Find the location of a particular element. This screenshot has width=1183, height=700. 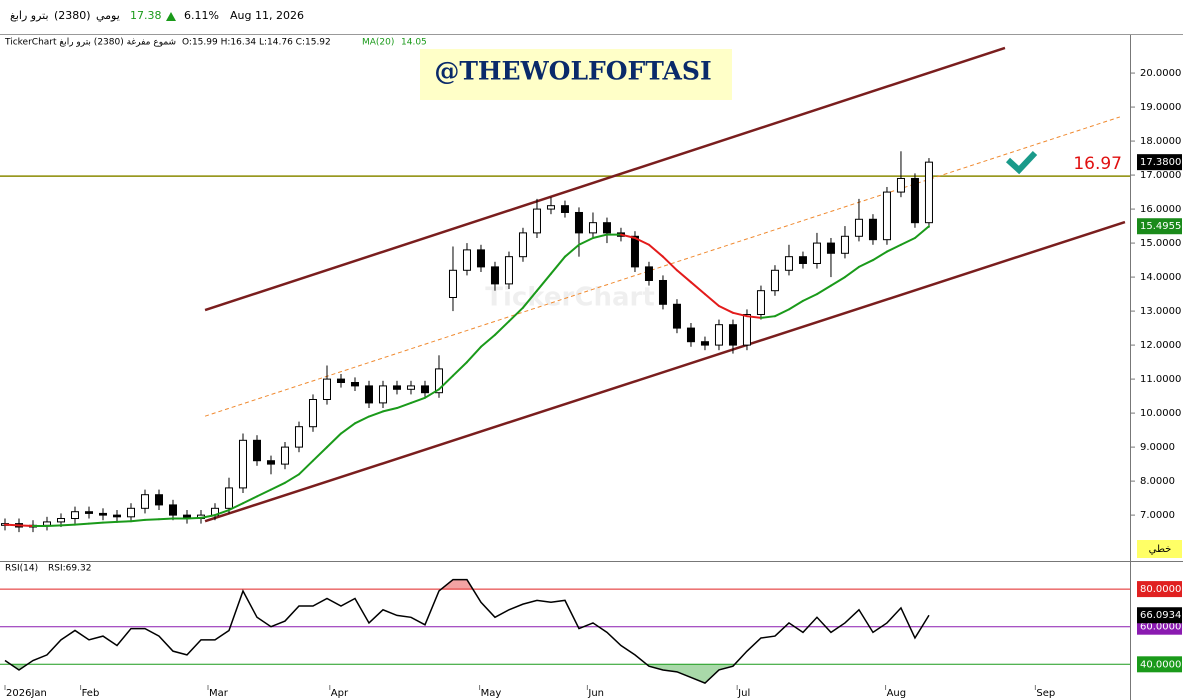

oversold-fill is located at coordinates (467, 674).